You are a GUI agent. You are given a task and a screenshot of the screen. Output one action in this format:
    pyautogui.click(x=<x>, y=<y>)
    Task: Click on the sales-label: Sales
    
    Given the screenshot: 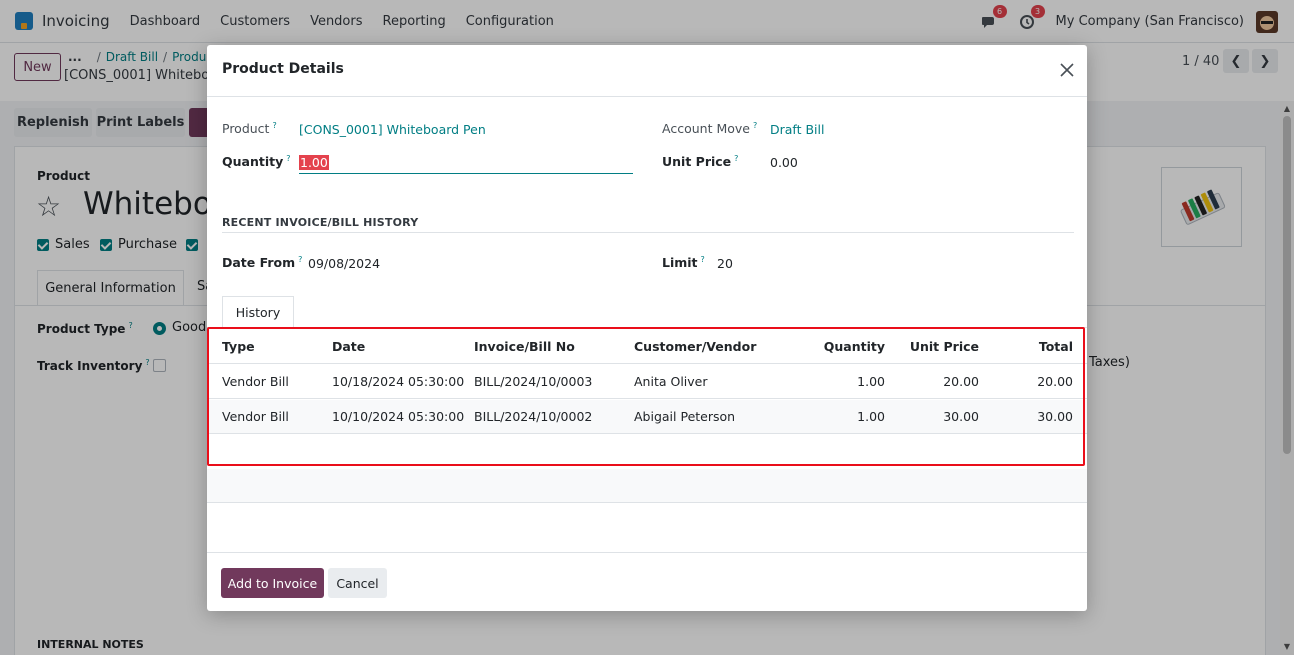 What is the action you would take?
    pyautogui.click(x=72, y=244)
    